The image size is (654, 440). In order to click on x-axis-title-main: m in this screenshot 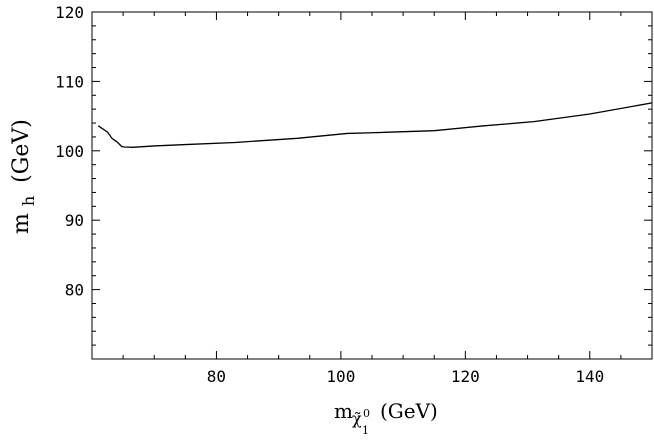, I will do `click(343, 411)`.